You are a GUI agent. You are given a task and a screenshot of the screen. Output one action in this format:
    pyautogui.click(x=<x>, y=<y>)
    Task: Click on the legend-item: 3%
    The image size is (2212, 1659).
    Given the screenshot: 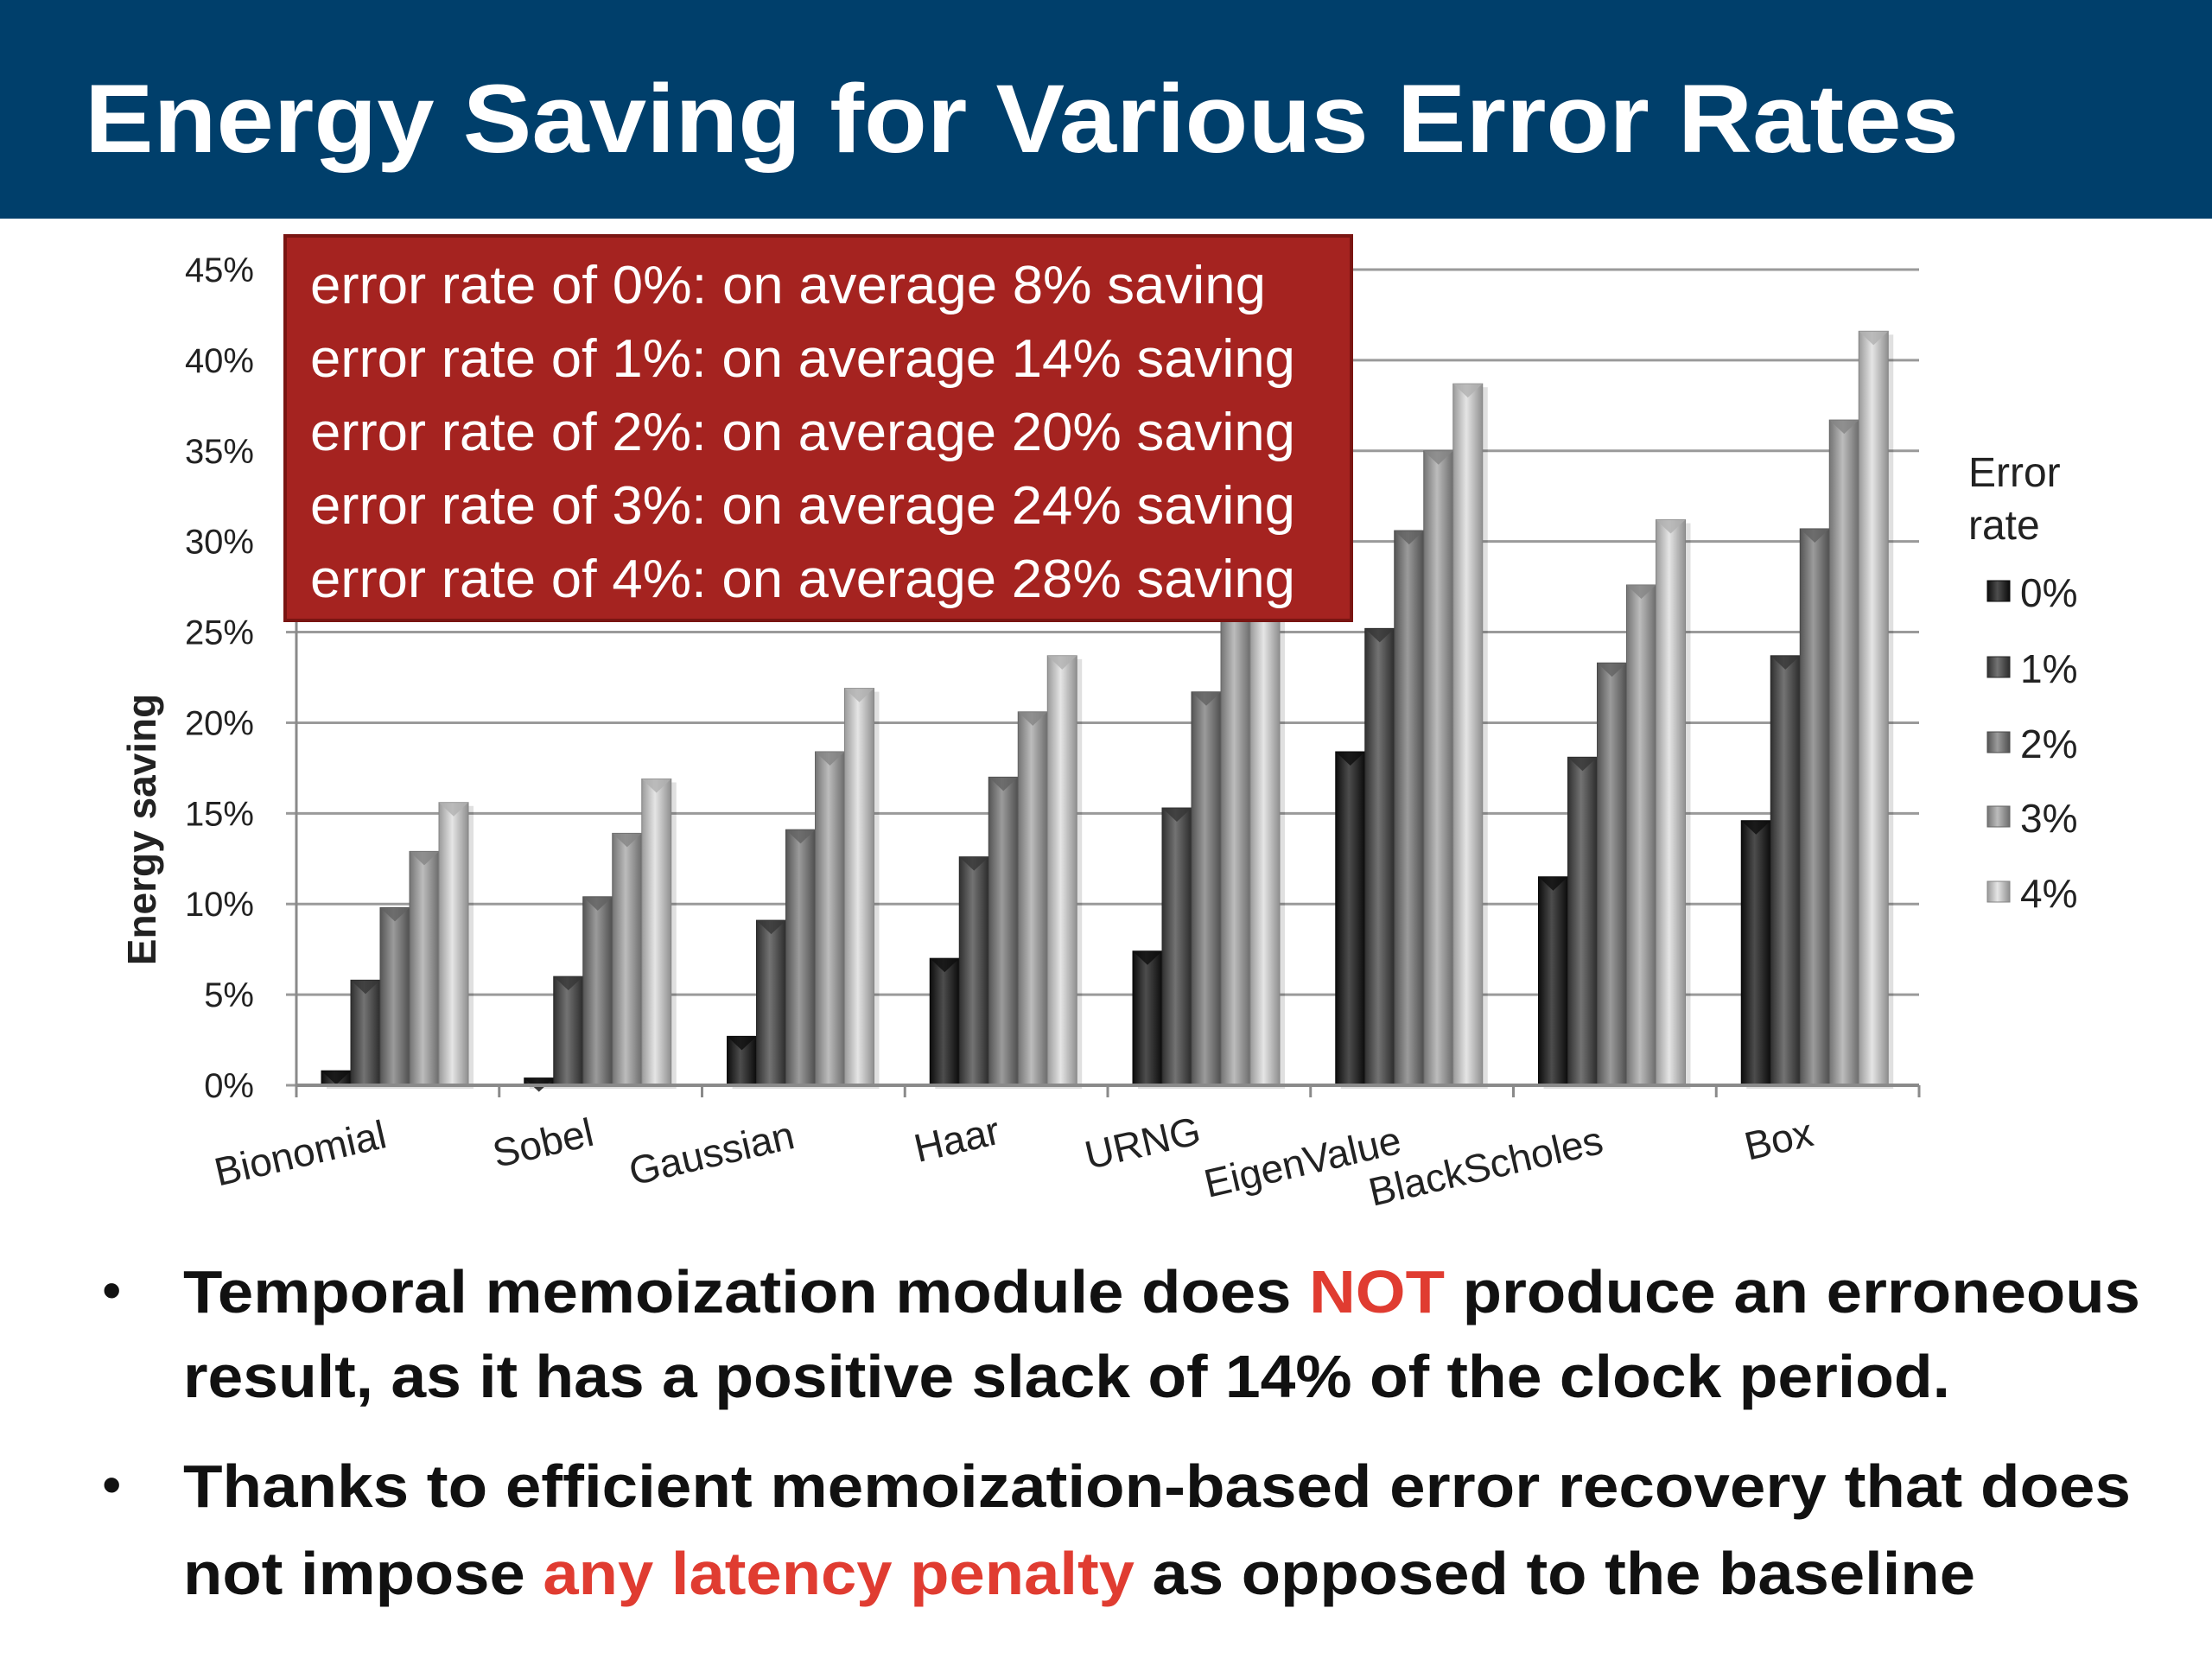 What is the action you would take?
    pyautogui.click(x=2032, y=818)
    